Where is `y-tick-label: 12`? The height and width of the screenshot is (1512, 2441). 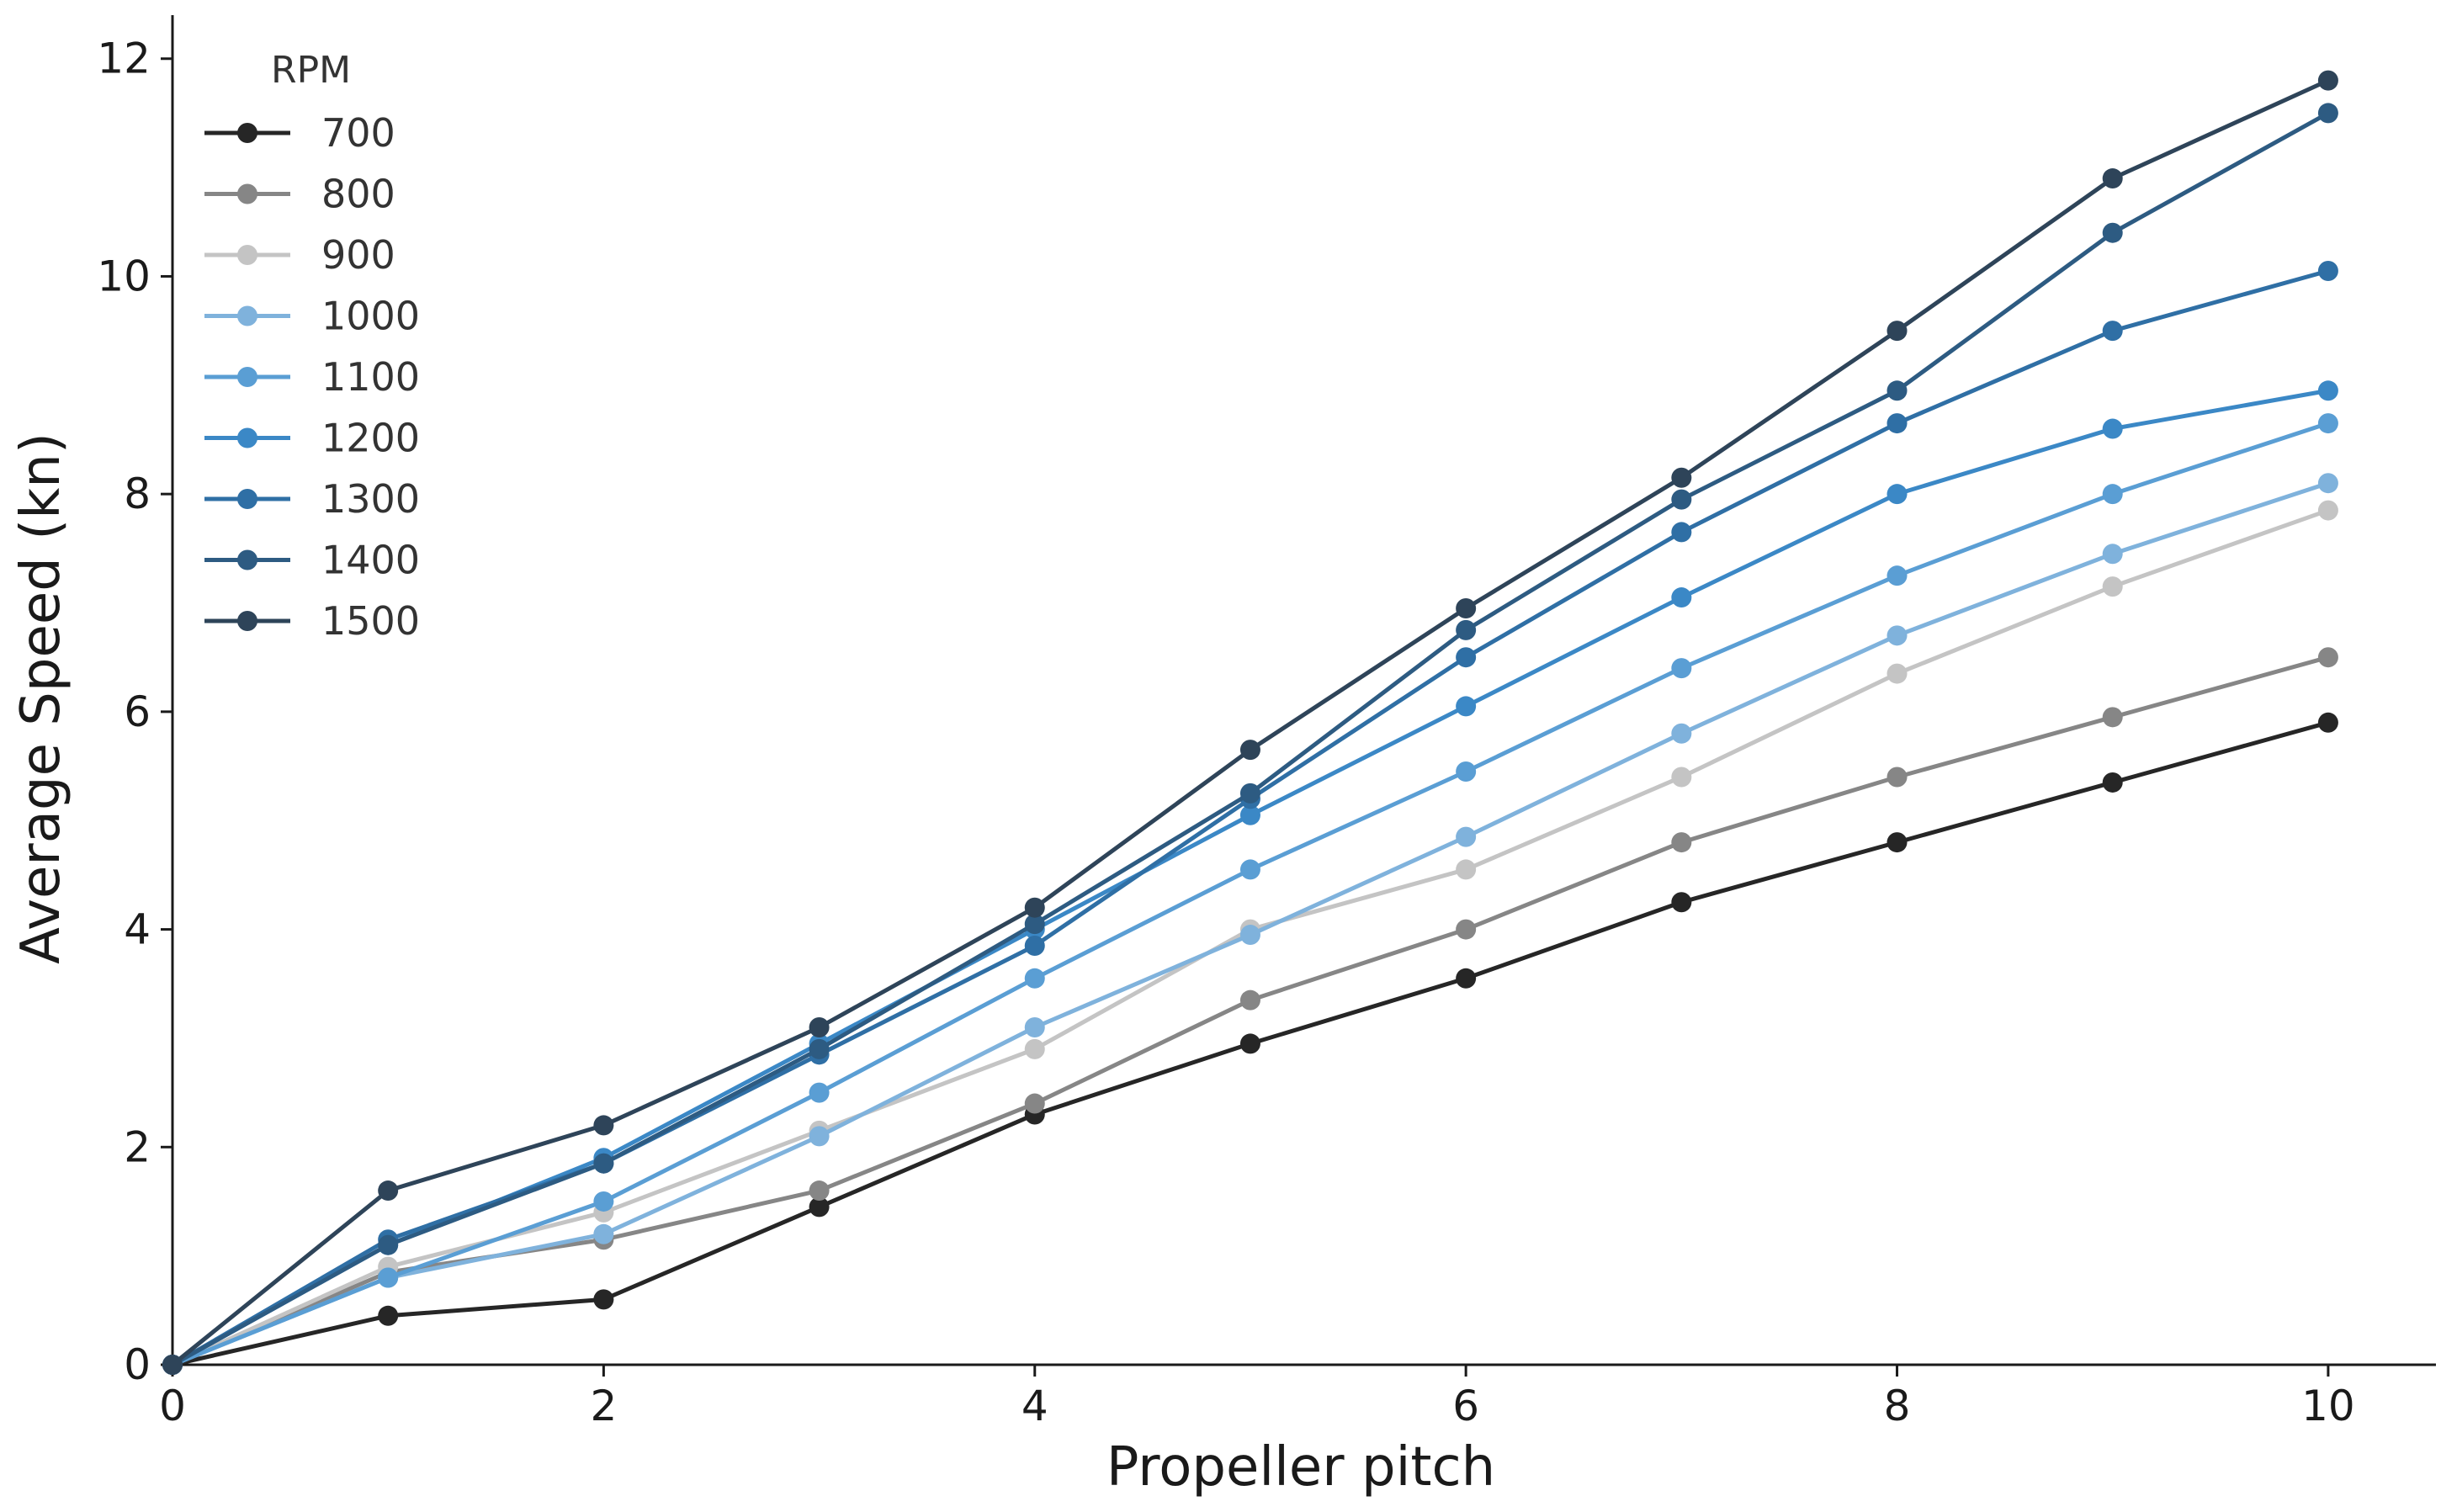 y-tick-label: 12 is located at coordinates (124, 58).